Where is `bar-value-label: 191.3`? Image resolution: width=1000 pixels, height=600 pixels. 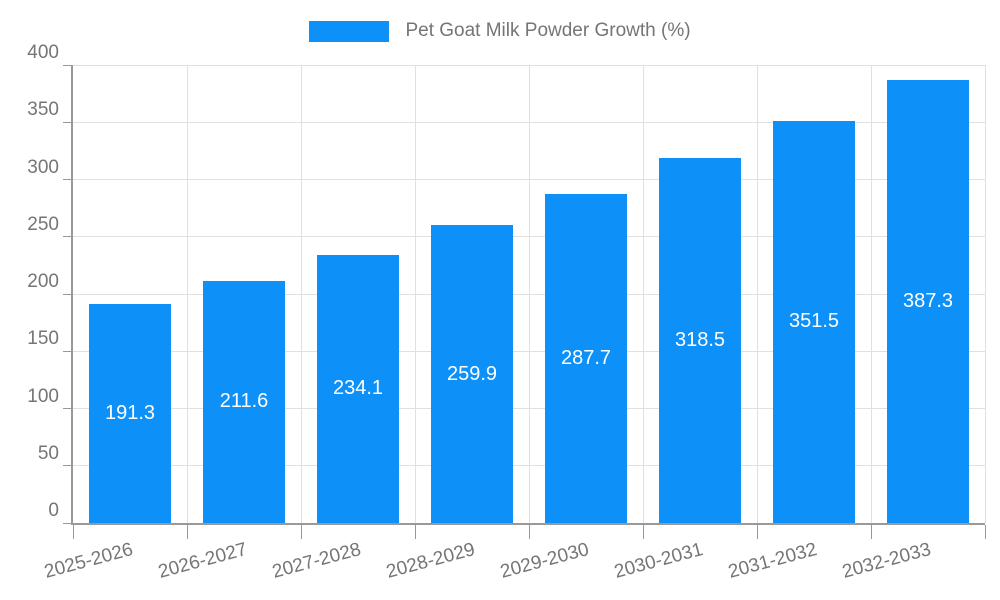
bar-value-label: 191.3 is located at coordinates (130, 412).